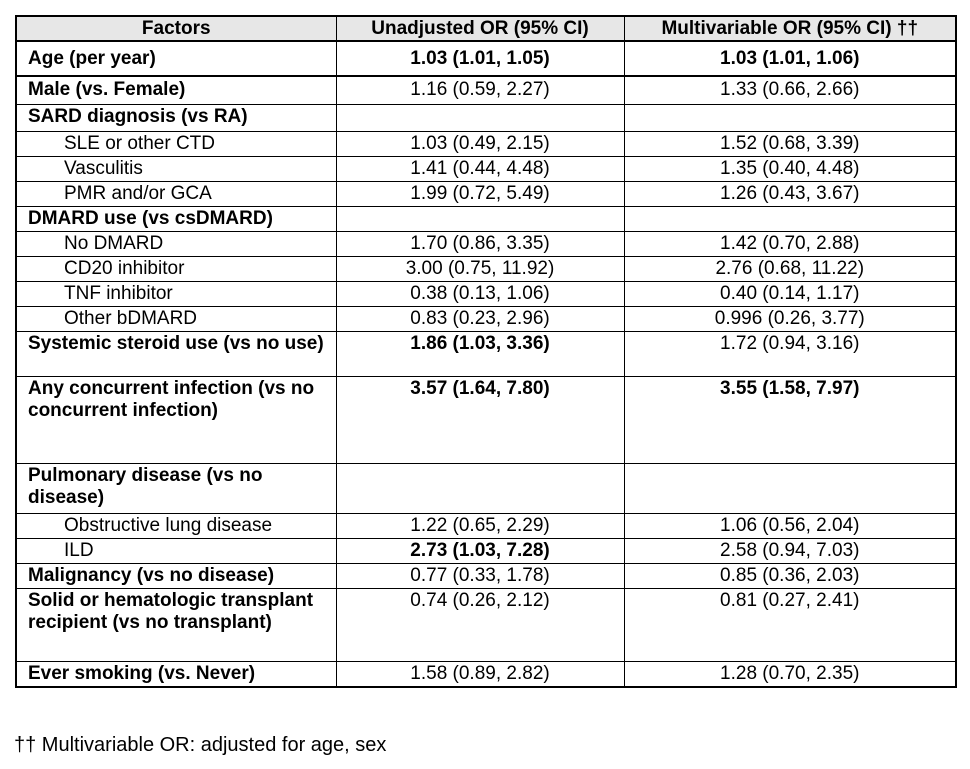  Describe the element at coordinates (480, 419) in the screenshot. I see `unadjusted-or-cell: 3.57 (1.64, 7.80)` at that location.